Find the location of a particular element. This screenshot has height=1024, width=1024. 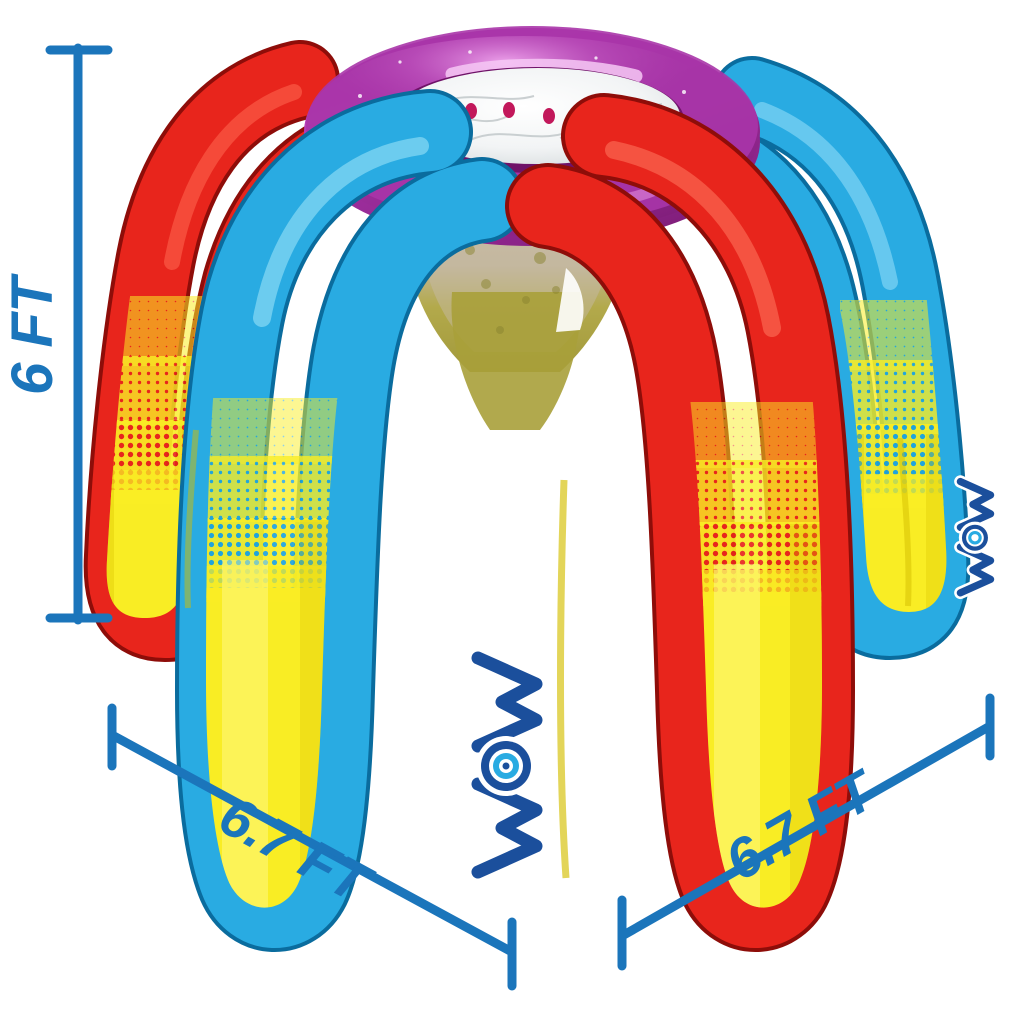

wow-logo-mark-small is located at coordinates (975, 537).